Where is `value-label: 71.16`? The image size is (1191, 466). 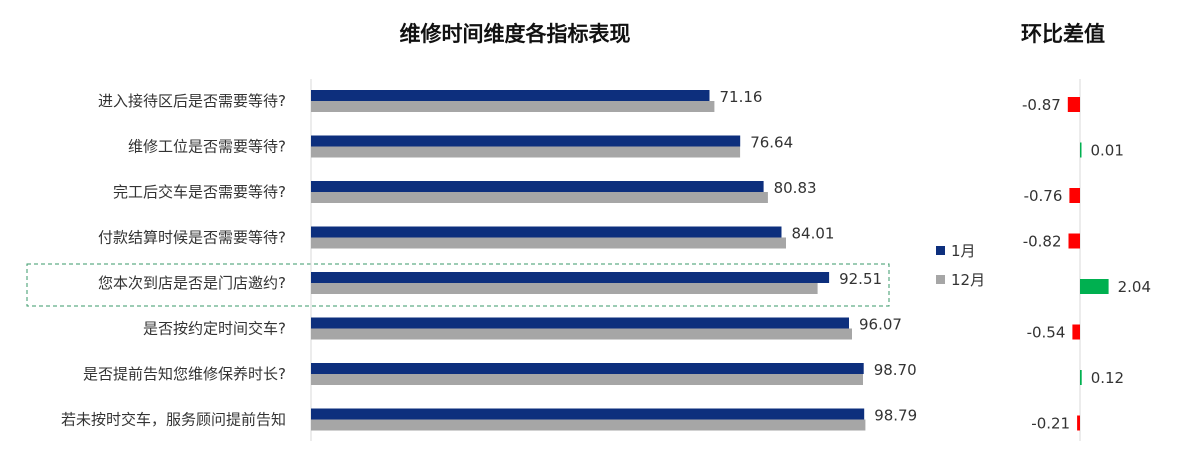 value-label: 71.16 is located at coordinates (741, 97).